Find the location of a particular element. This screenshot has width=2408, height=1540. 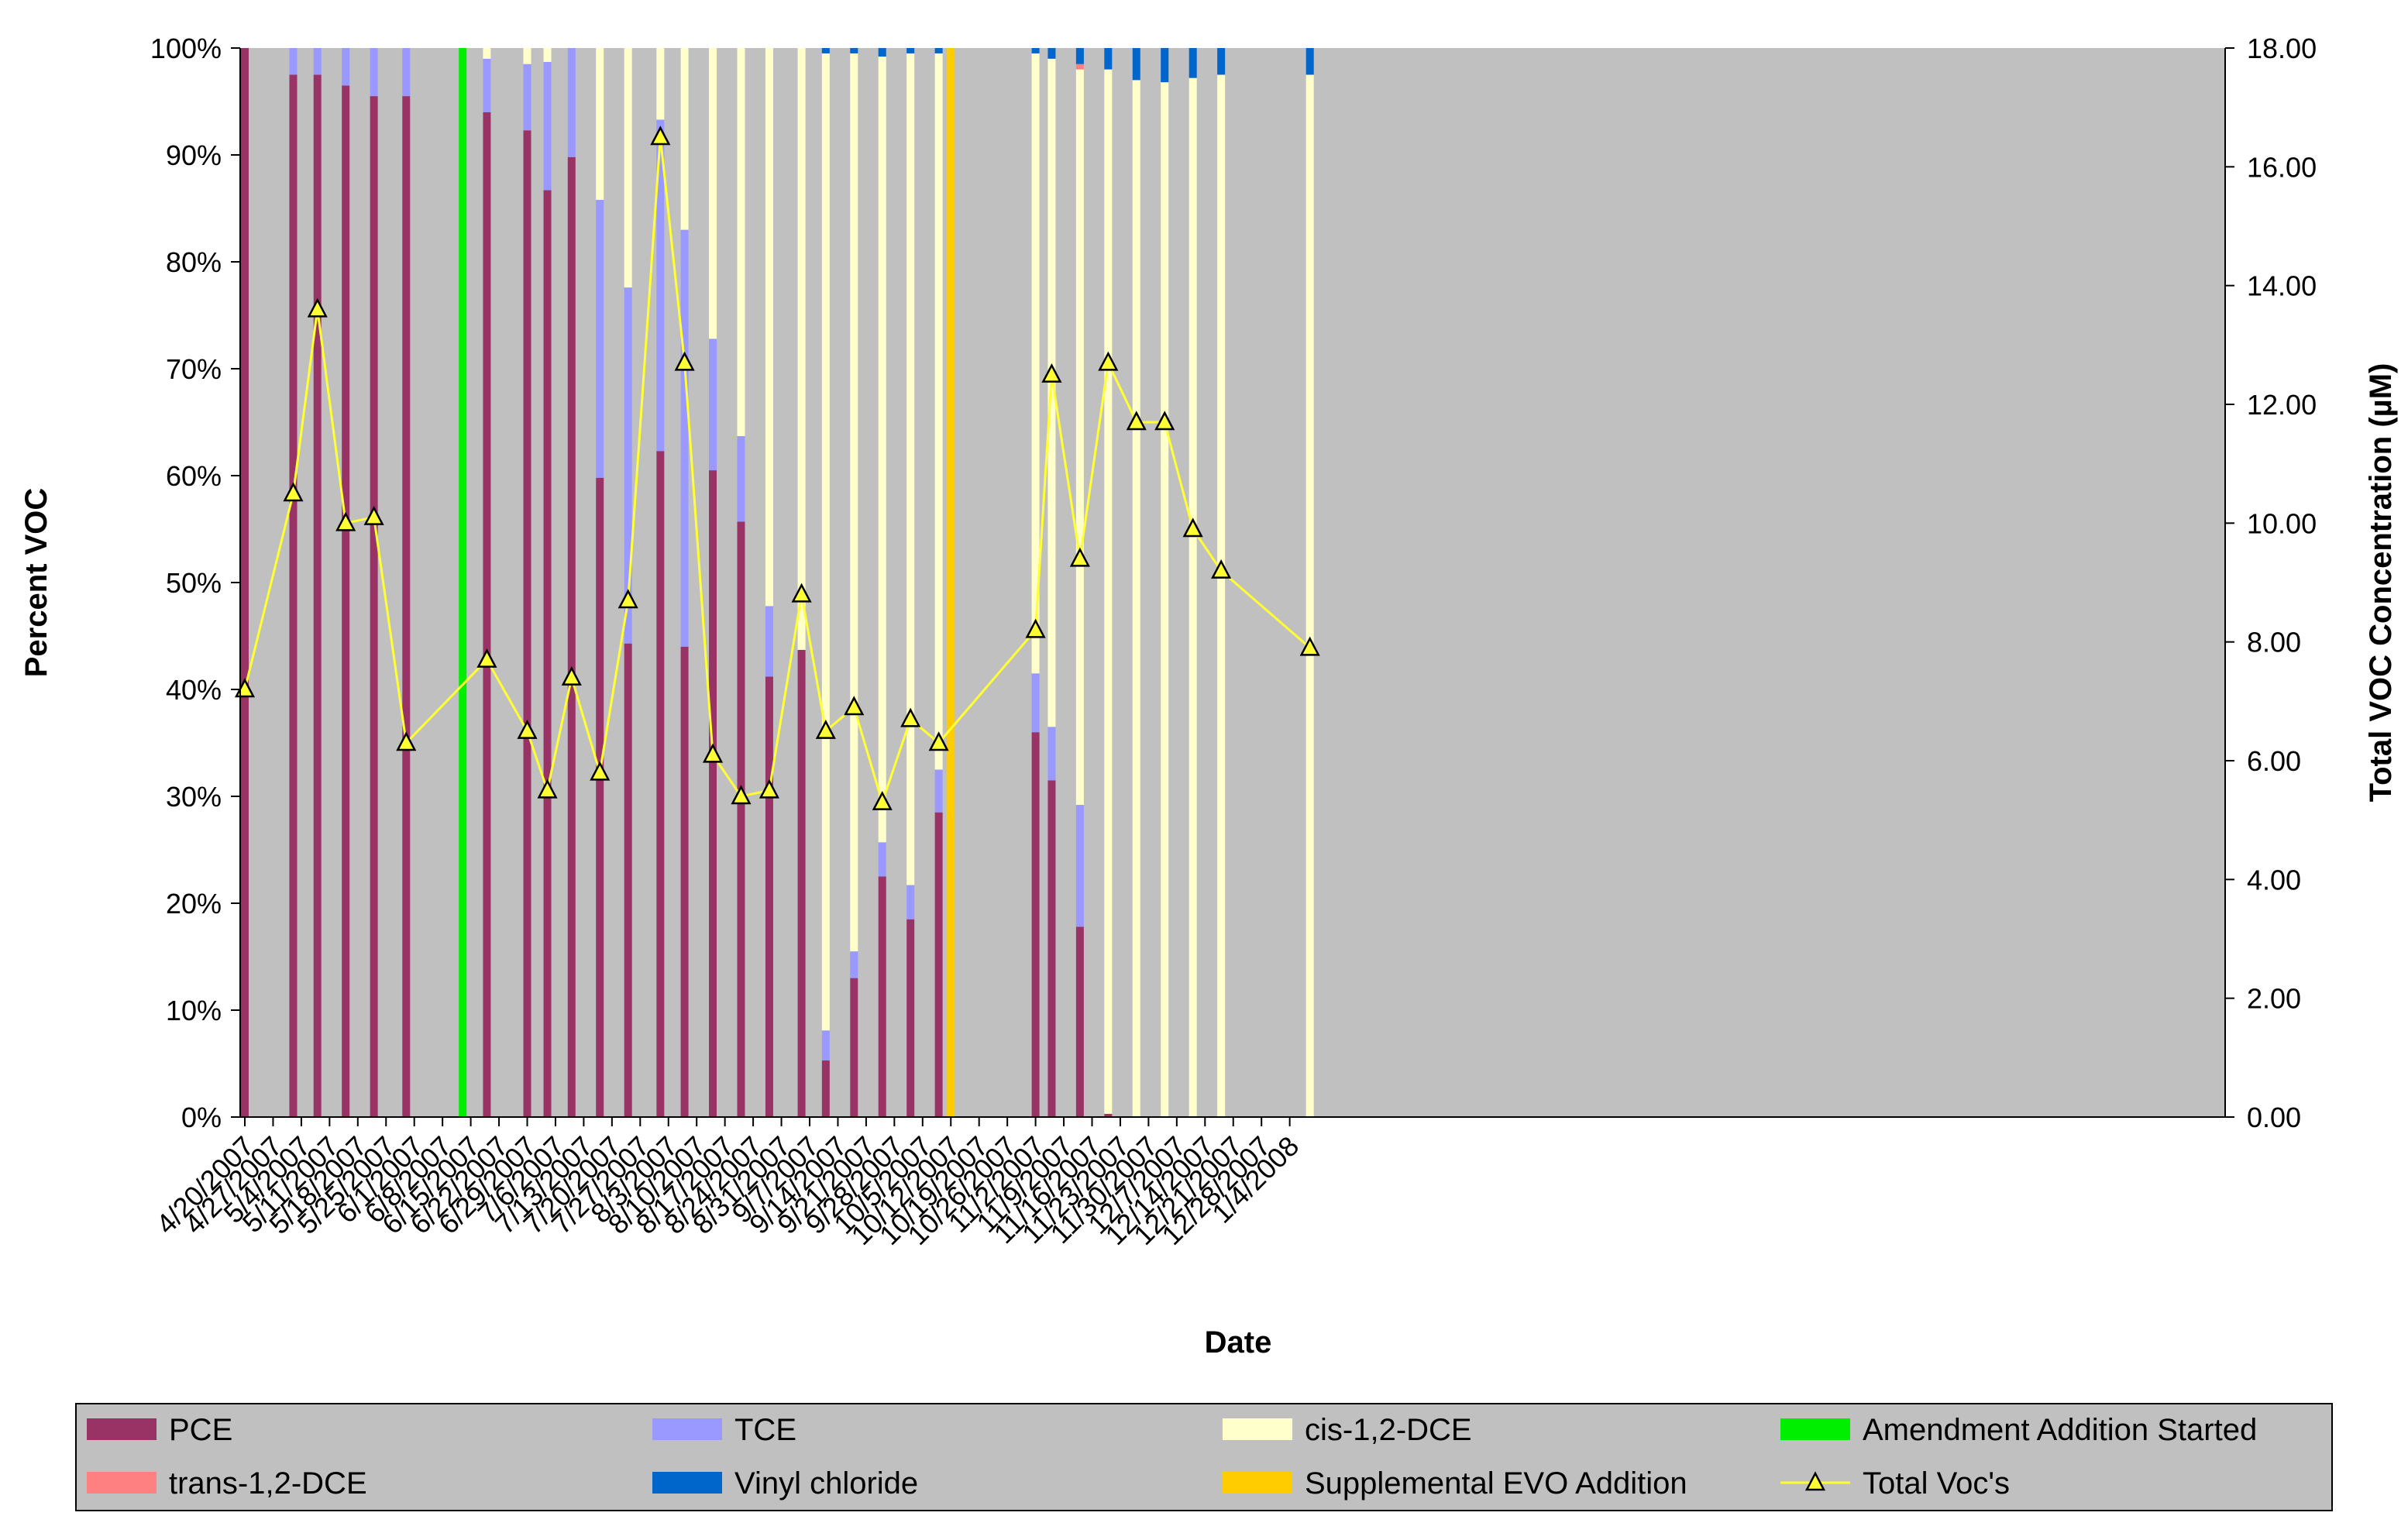

right-tick-label-5: 8.00 is located at coordinates (2274, 642).